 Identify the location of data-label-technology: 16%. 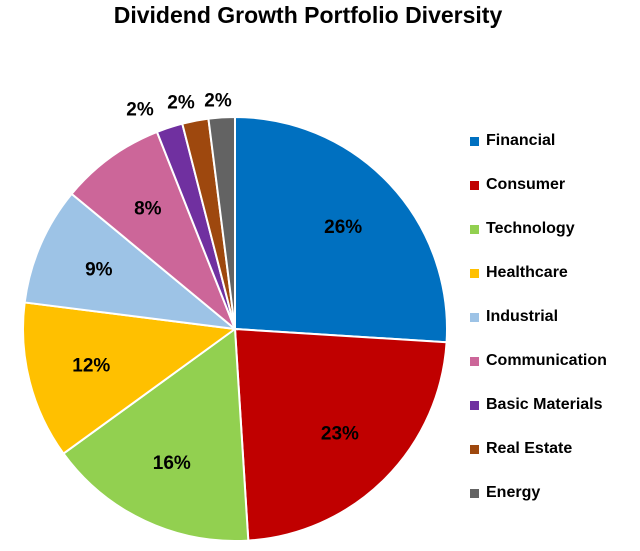
(172, 463).